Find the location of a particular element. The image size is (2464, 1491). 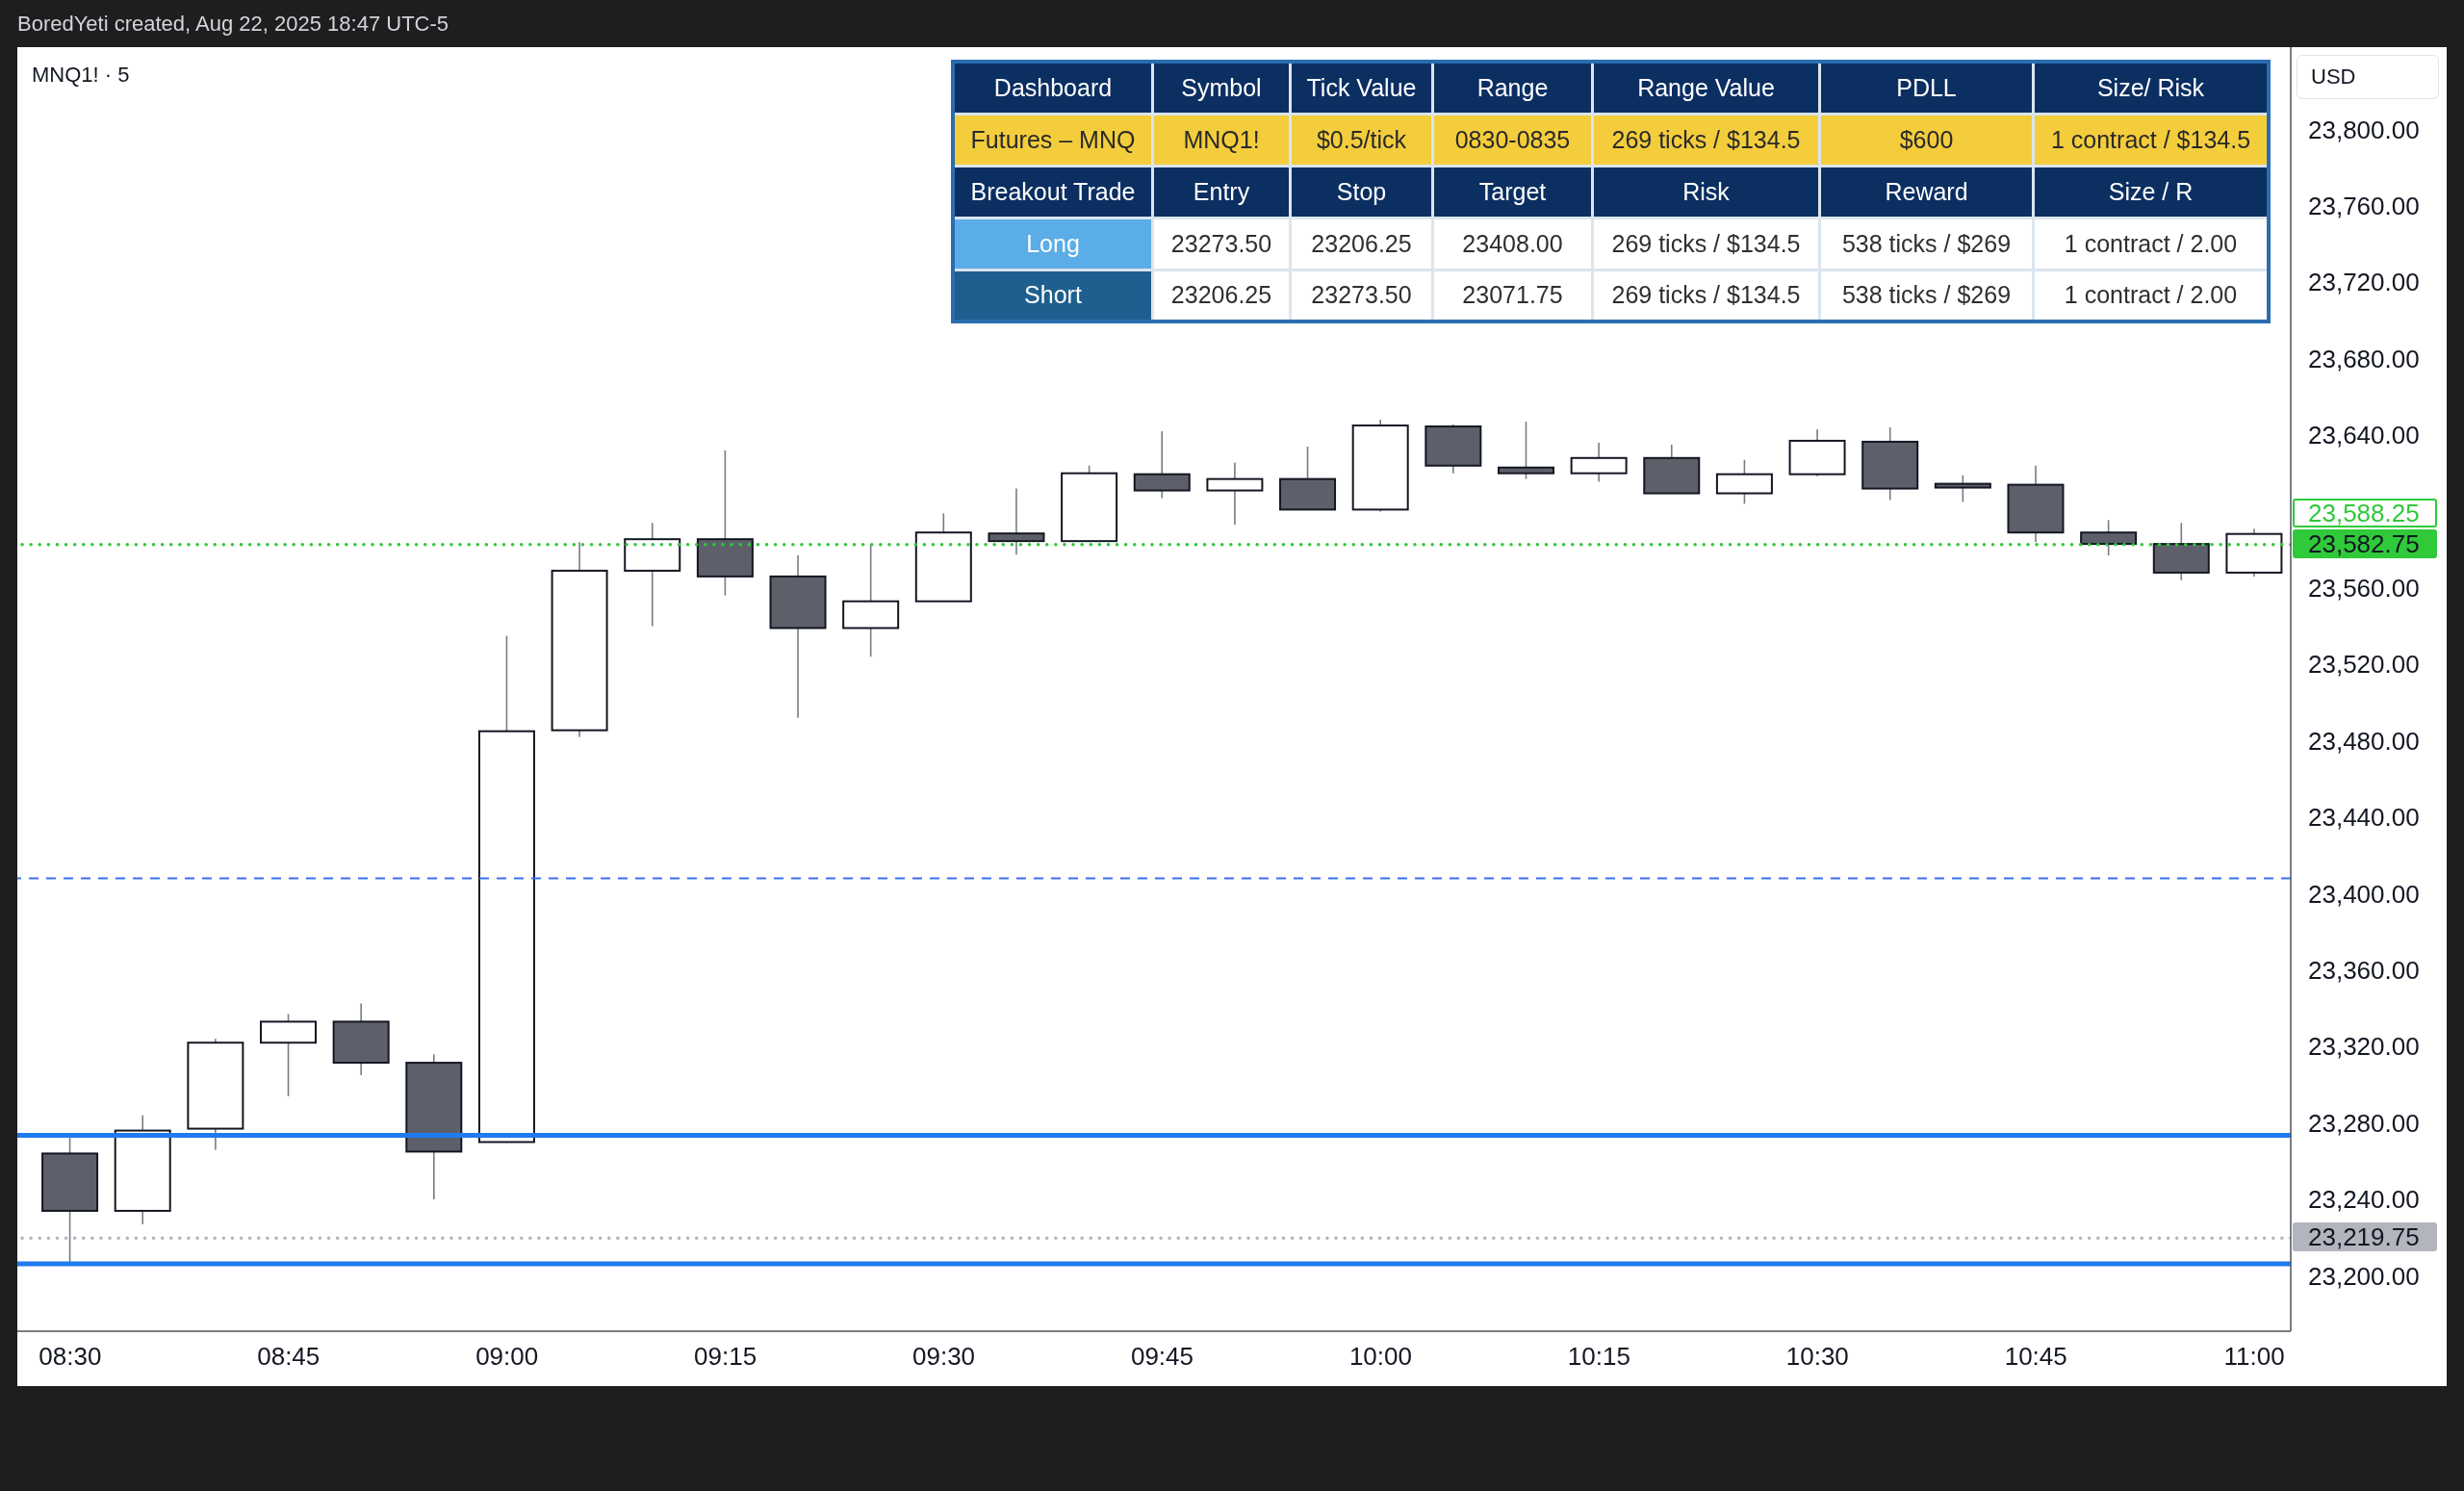

x-tick-label: 10:15 is located at coordinates (1598, 1357).